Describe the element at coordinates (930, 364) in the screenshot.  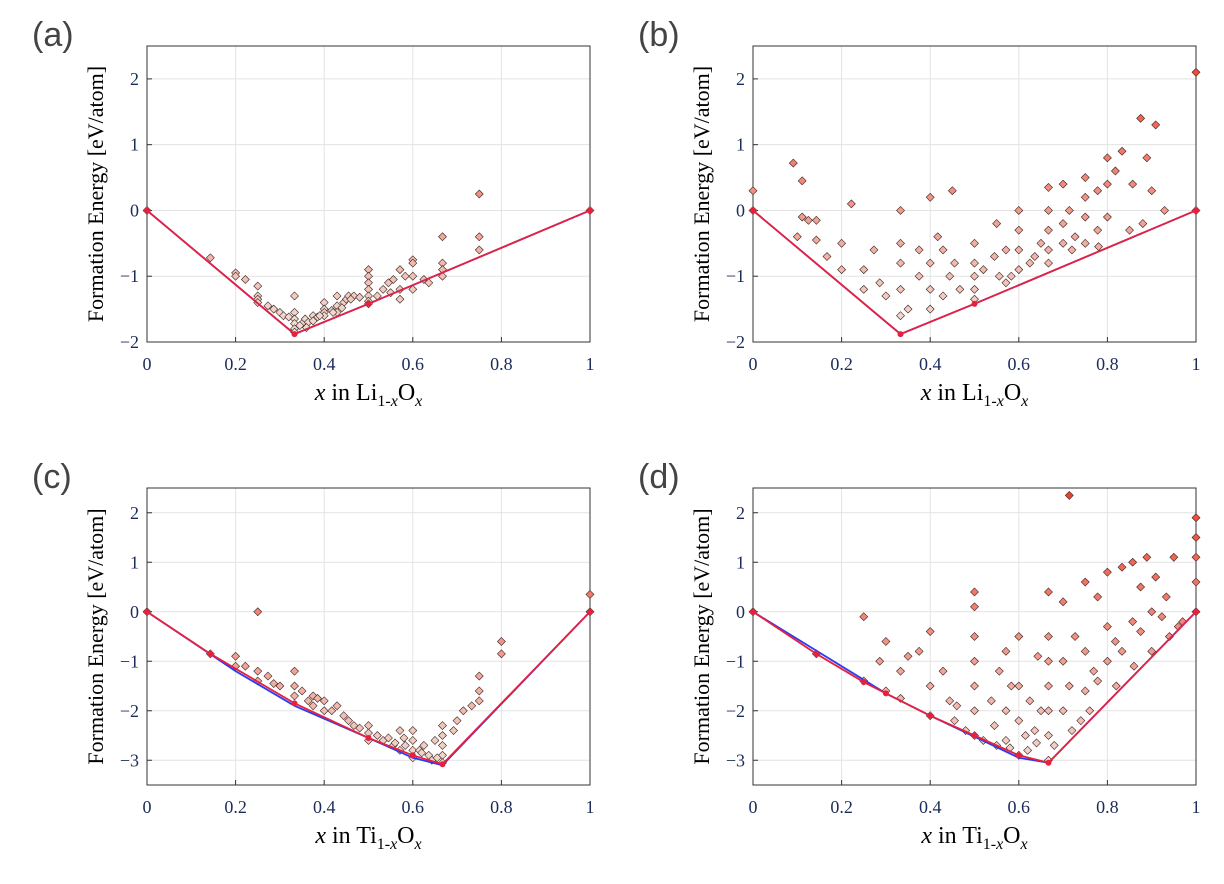
I see `x-tick-label: 0.4` at that location.